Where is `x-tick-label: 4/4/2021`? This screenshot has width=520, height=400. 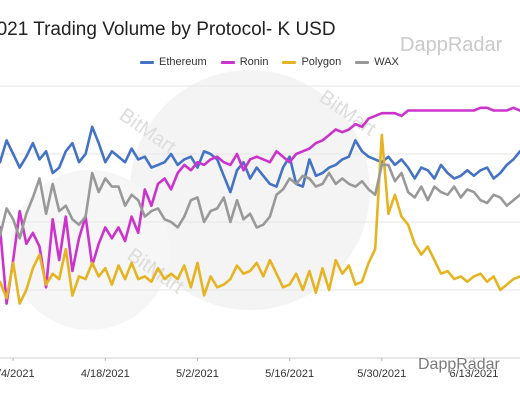 x-tick-label: 4/4/2021 is located at coordinates (17, 374).